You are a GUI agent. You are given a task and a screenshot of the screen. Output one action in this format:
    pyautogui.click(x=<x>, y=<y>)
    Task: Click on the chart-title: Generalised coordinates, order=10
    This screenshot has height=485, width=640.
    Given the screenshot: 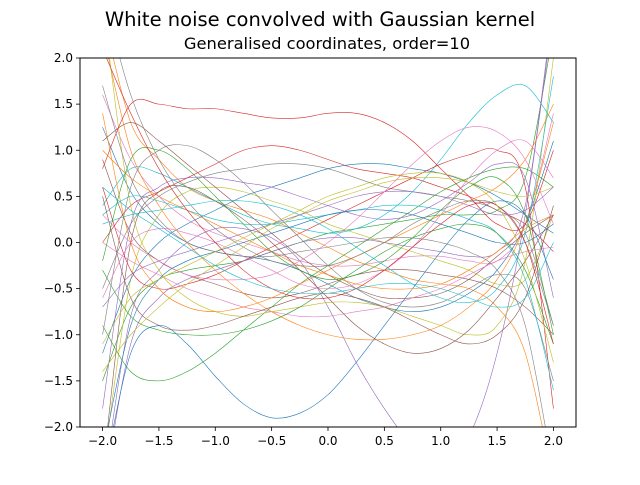 What is the action you would take?
    pyautogui.click(x=327, y=43)
    